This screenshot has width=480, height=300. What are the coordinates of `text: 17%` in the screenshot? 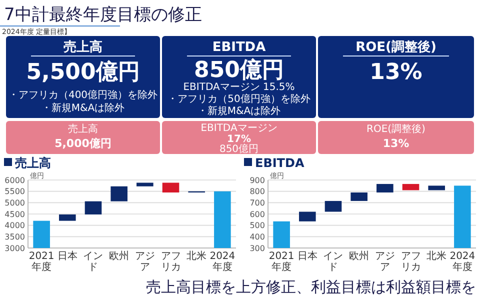 It's located at (239, 139).